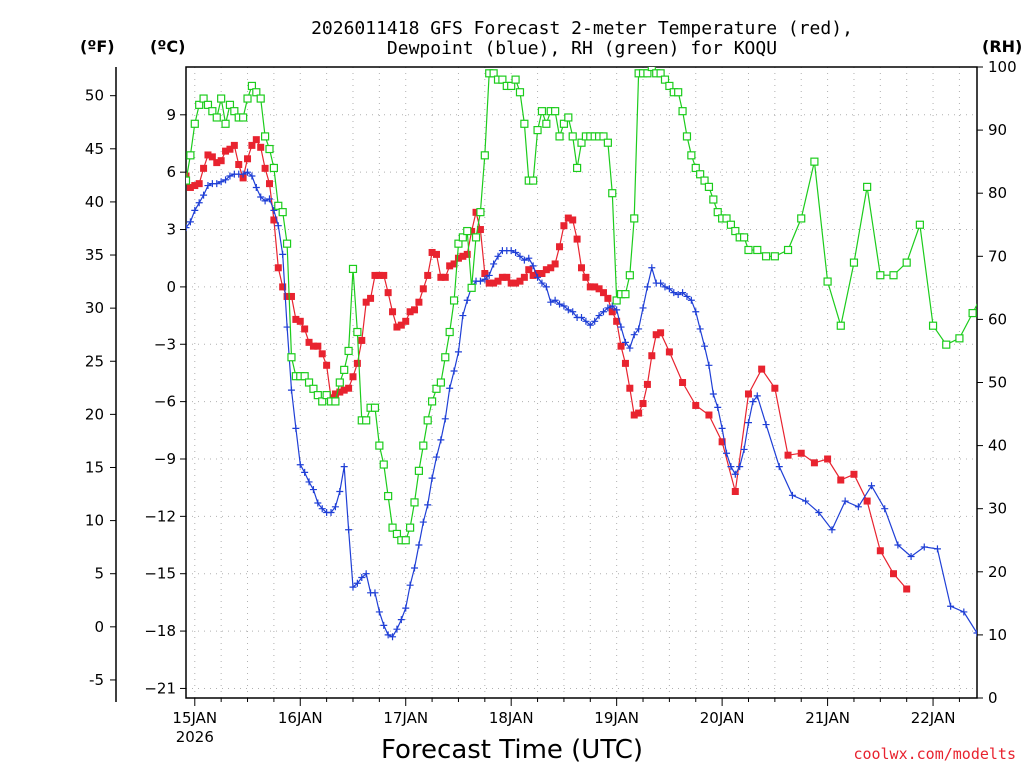 This screenshot has height=768, width=1024. What do you see at coordinates (94, 255) in the screenshot?
I see `fahrenheit-tick-label: 35` at bounding box center [94, 255].